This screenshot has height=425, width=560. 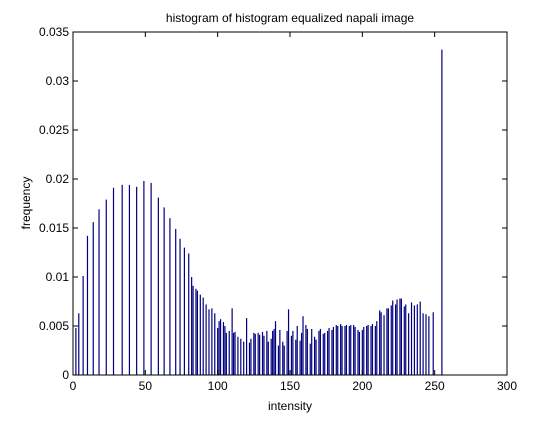 I want to click on y-tick-label: 0.015, so click(x=54, y=228).